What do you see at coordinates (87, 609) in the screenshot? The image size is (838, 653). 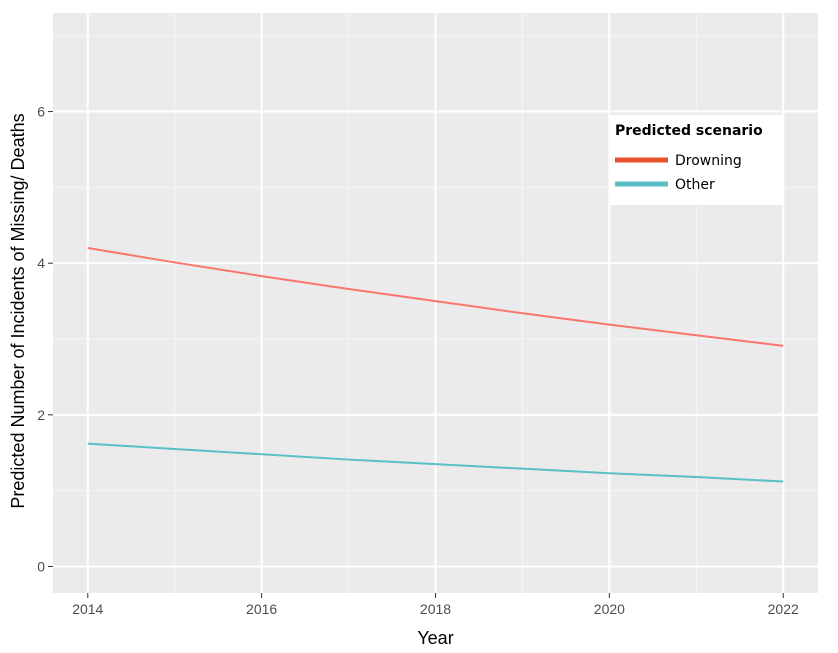 I see `x-tick-label: 2014` at bounding box center [87, 609].